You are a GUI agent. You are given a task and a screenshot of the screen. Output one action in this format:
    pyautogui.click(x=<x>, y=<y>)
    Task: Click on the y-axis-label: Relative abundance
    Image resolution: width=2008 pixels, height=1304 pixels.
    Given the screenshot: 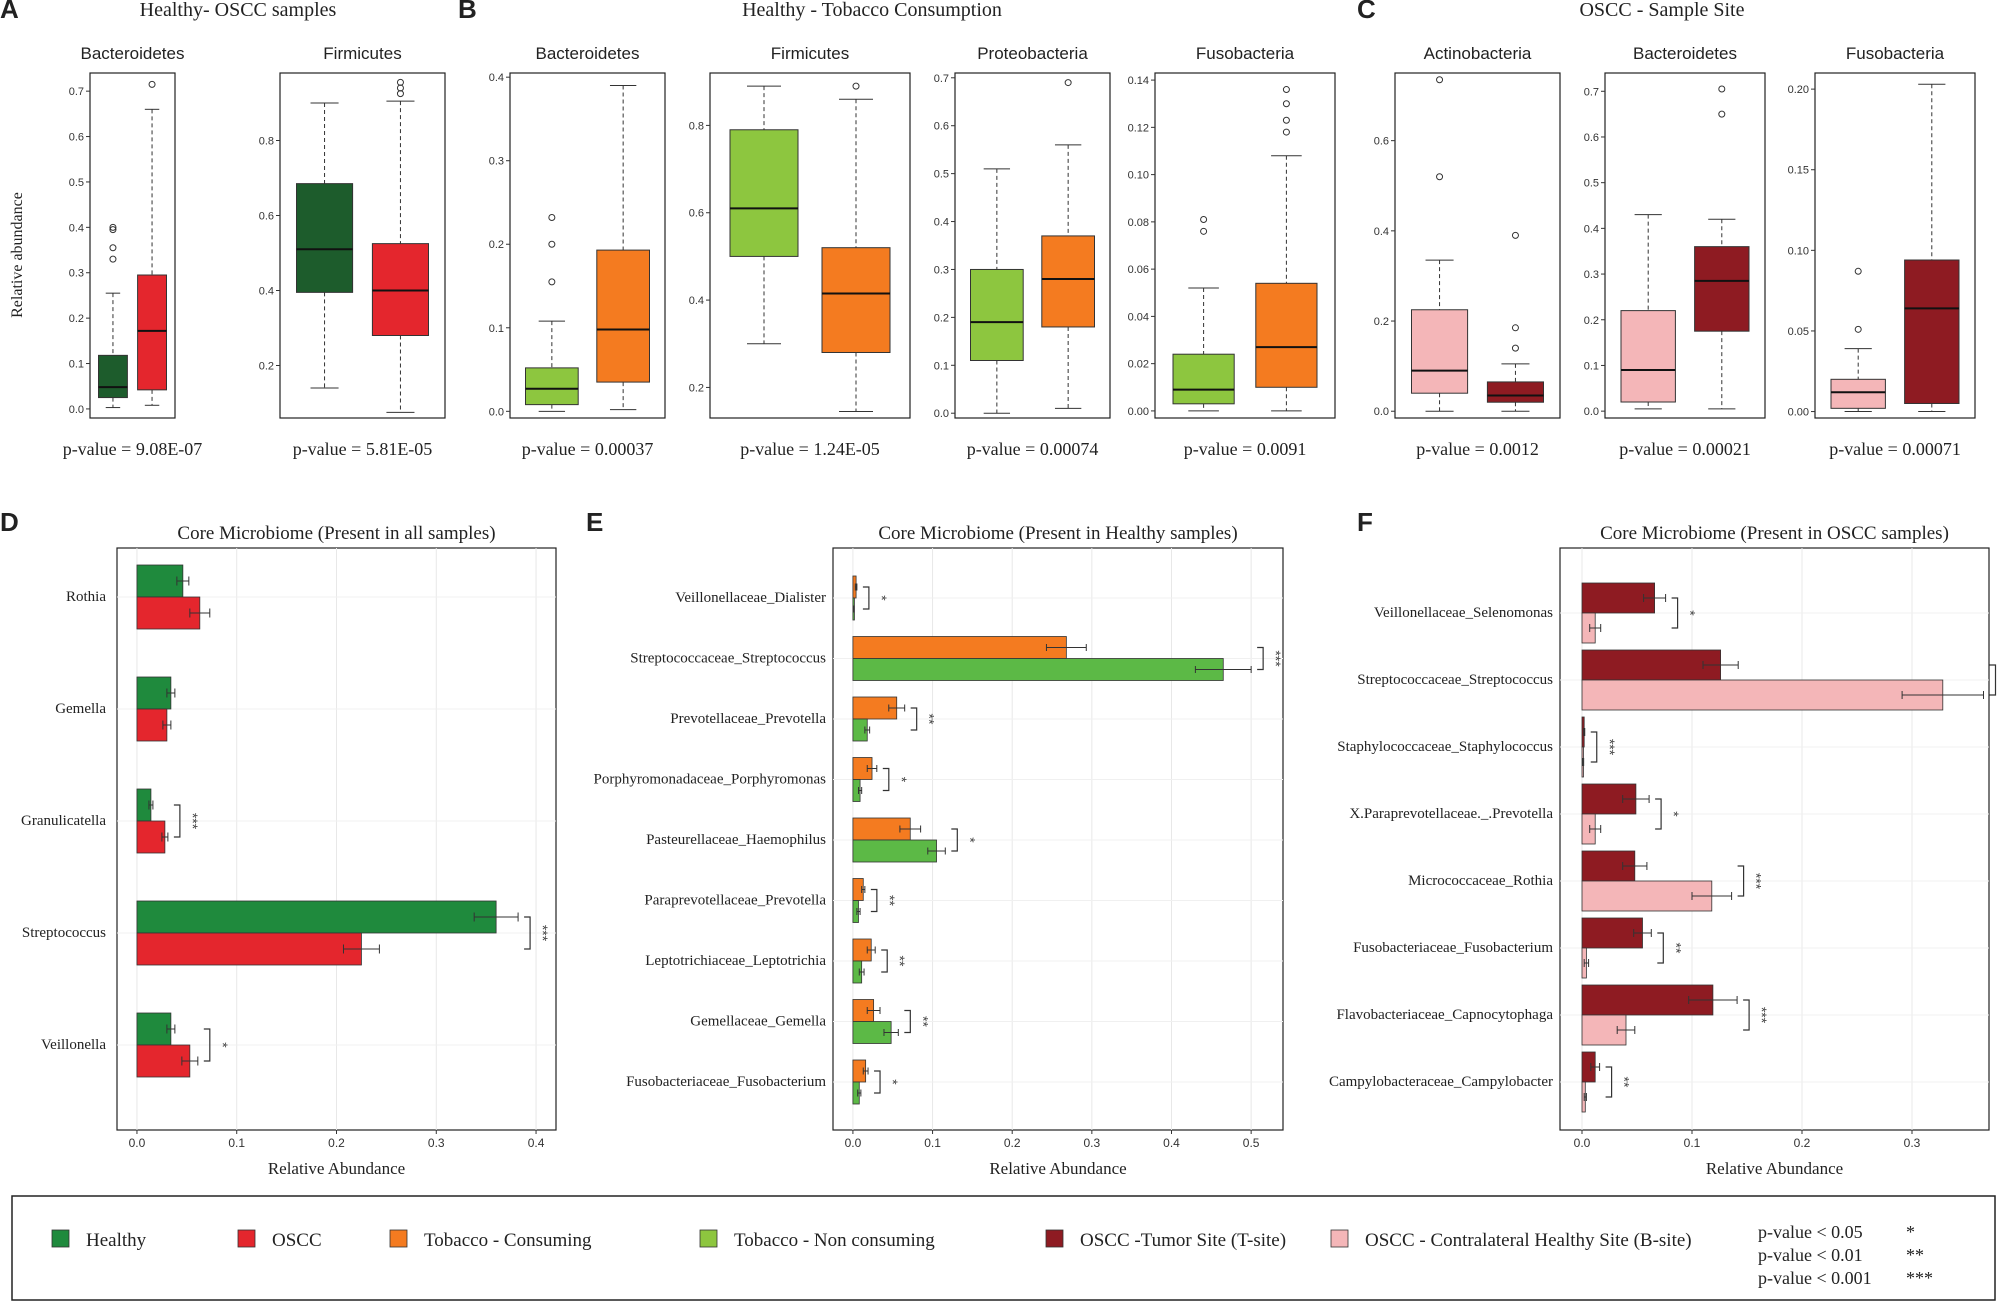 What is the action you would take?
    pyautogui.click(x=17, y=255)
    